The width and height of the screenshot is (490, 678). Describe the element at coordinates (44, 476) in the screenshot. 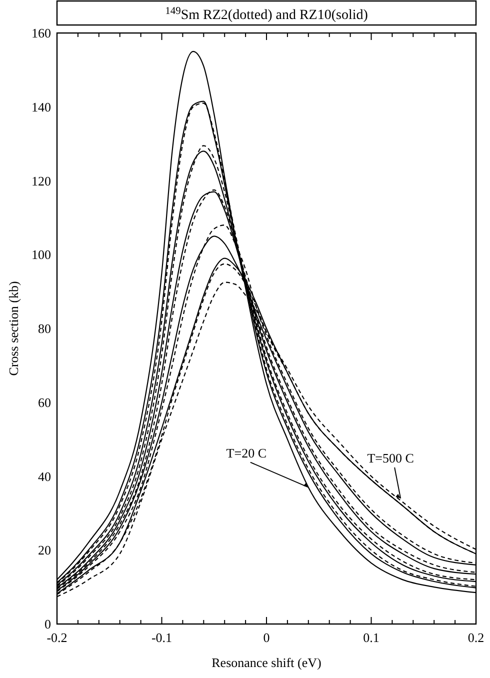

I see `y-tick-label: 40` at that location.